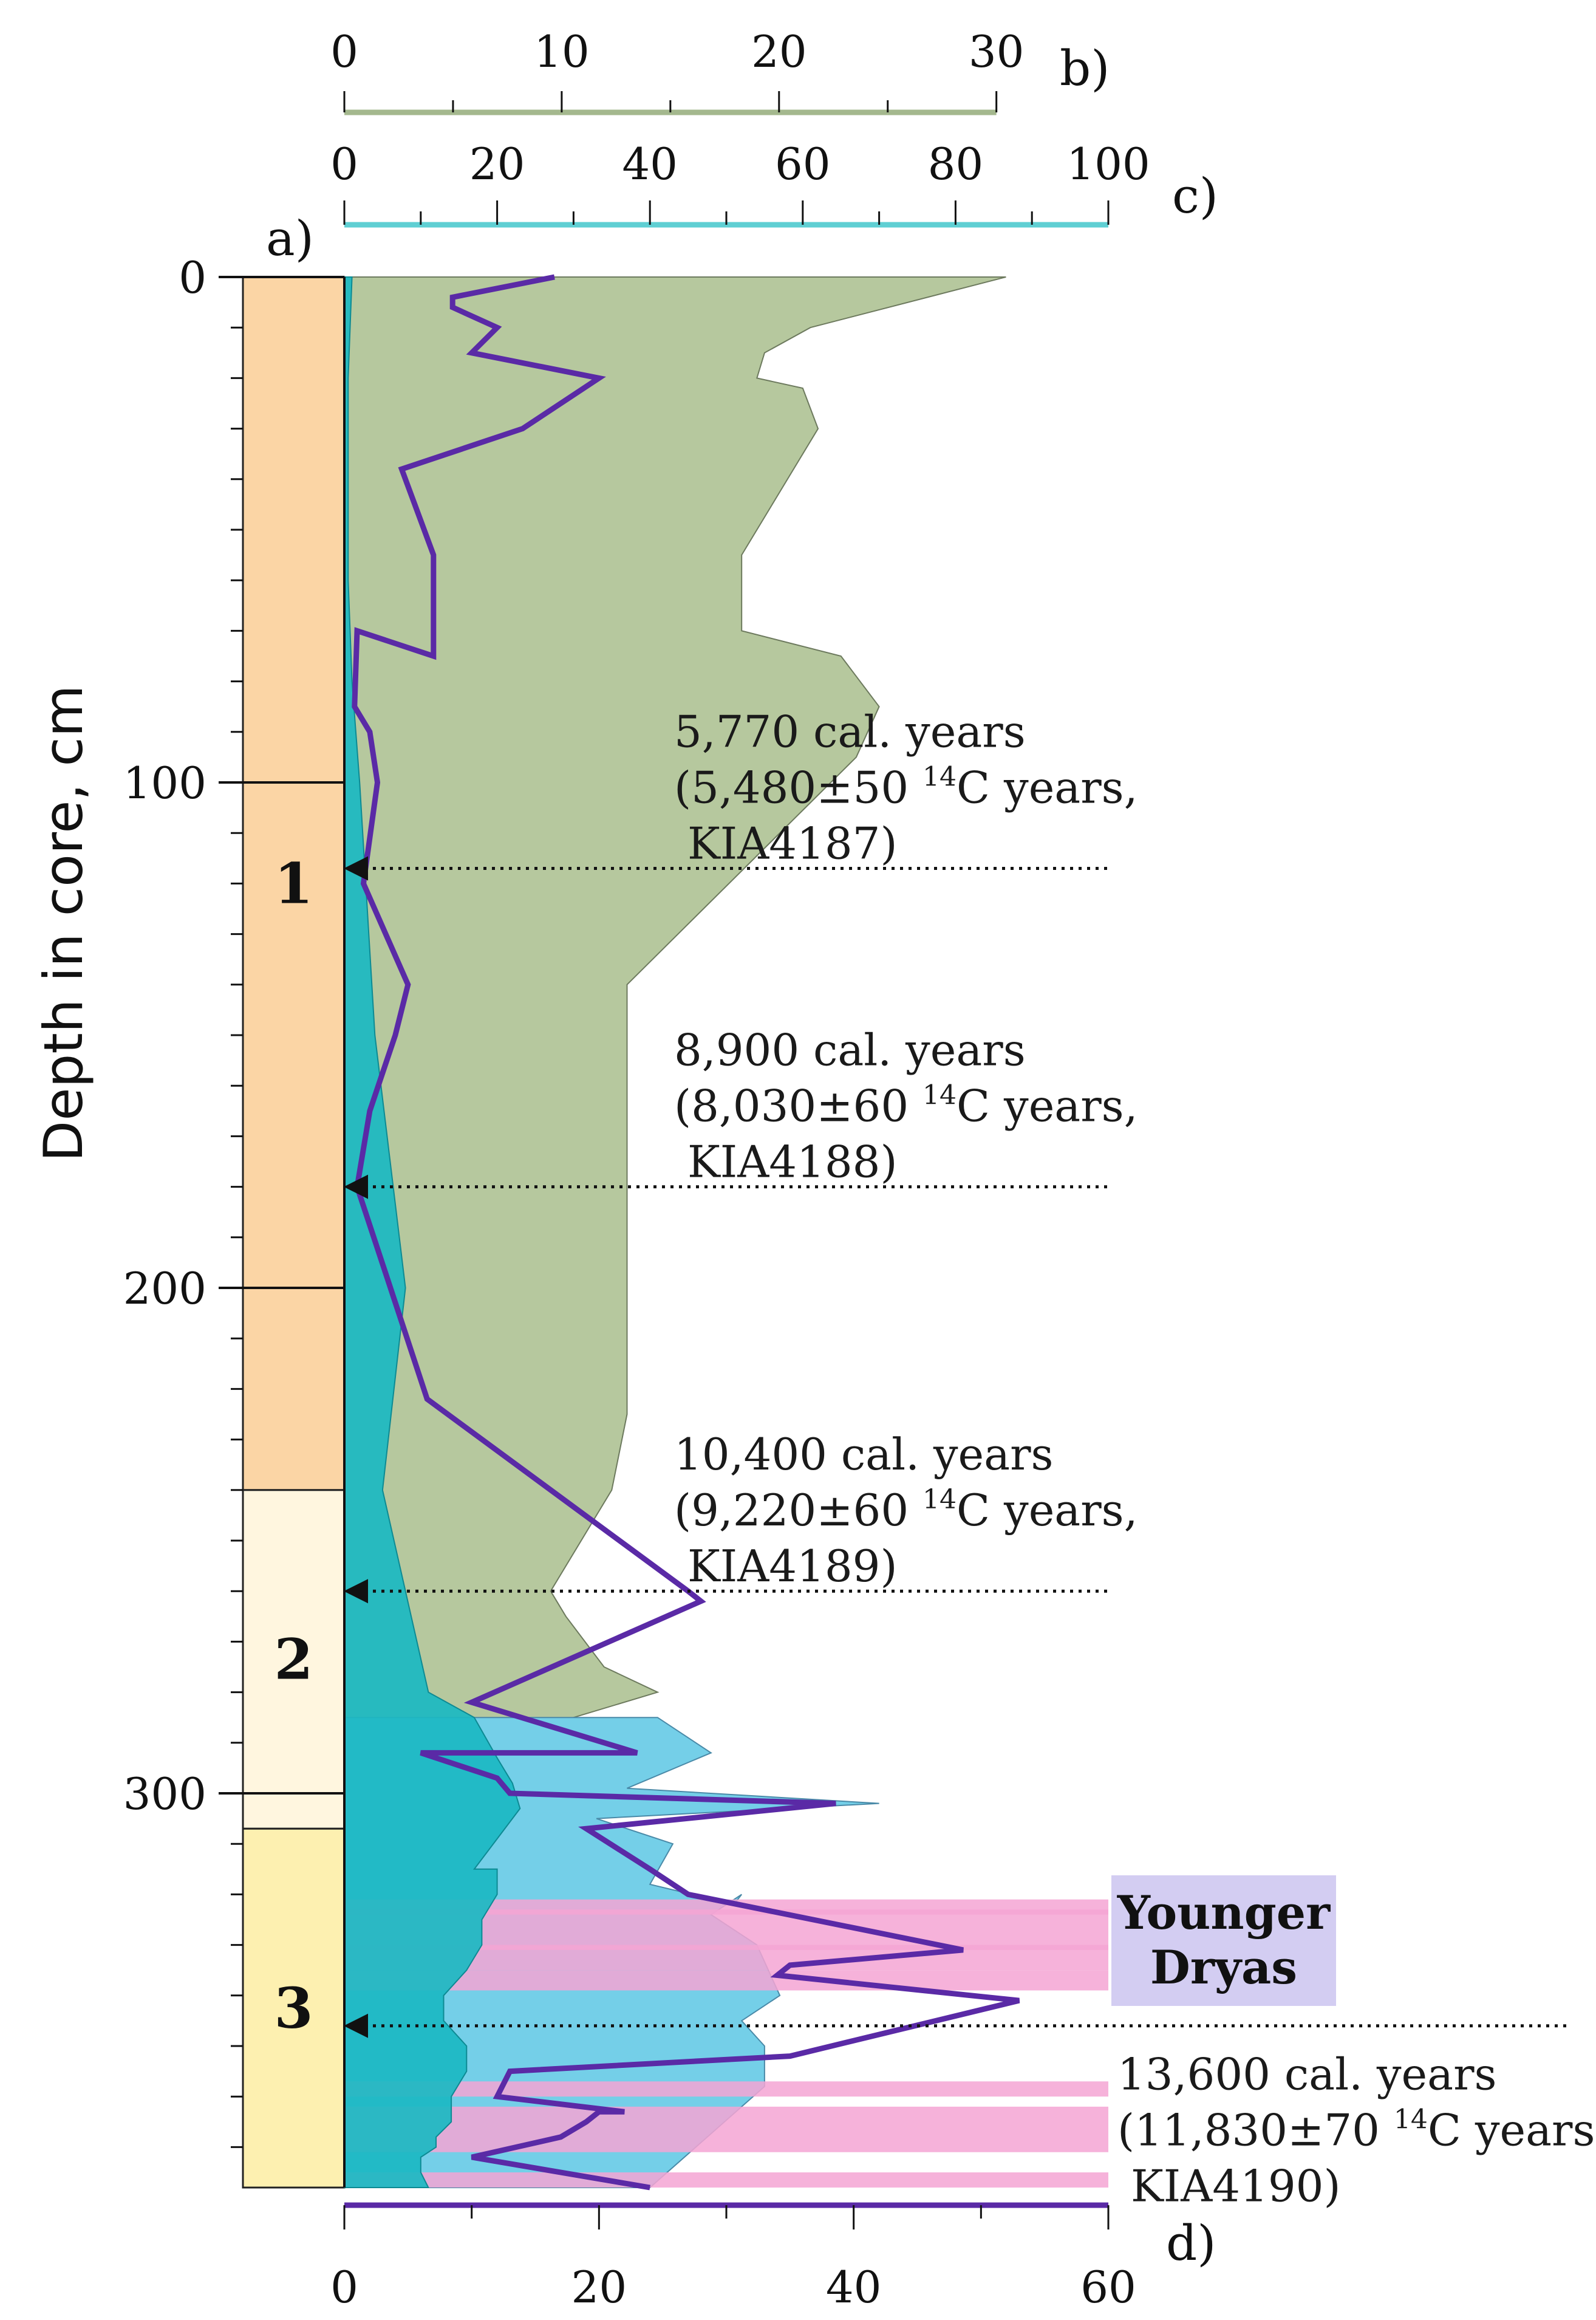 Image resolution: width=1596 pixels, height=2320 pixels. I want to click on axis-c-tick-label: 80, so click(956, 164).